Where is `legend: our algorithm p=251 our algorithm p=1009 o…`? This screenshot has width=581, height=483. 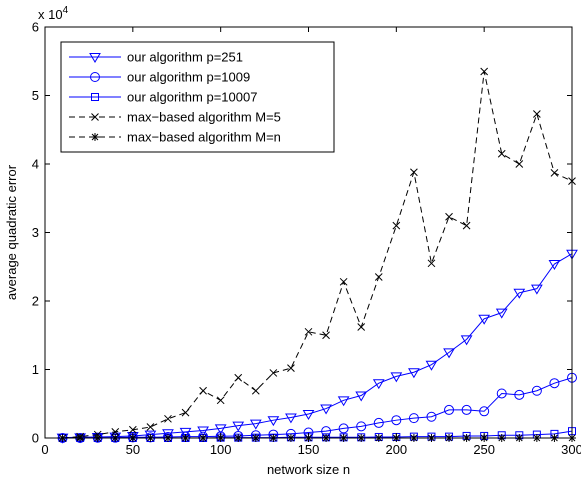 legend: our algorithm p=251 our algorithm p=1009 o… is located at coordinates (197, 97).